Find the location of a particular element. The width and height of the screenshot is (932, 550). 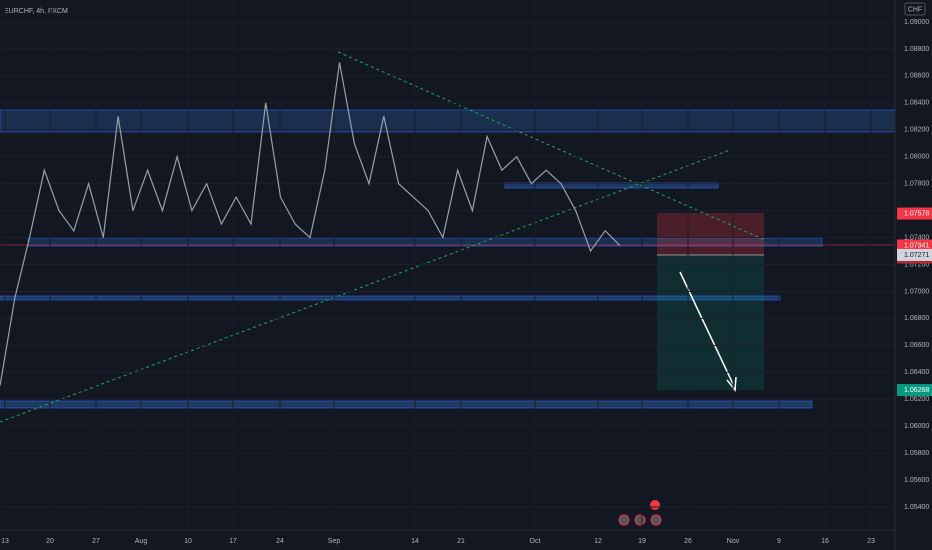

time-label: 19 is located at coordinates (642, 541).